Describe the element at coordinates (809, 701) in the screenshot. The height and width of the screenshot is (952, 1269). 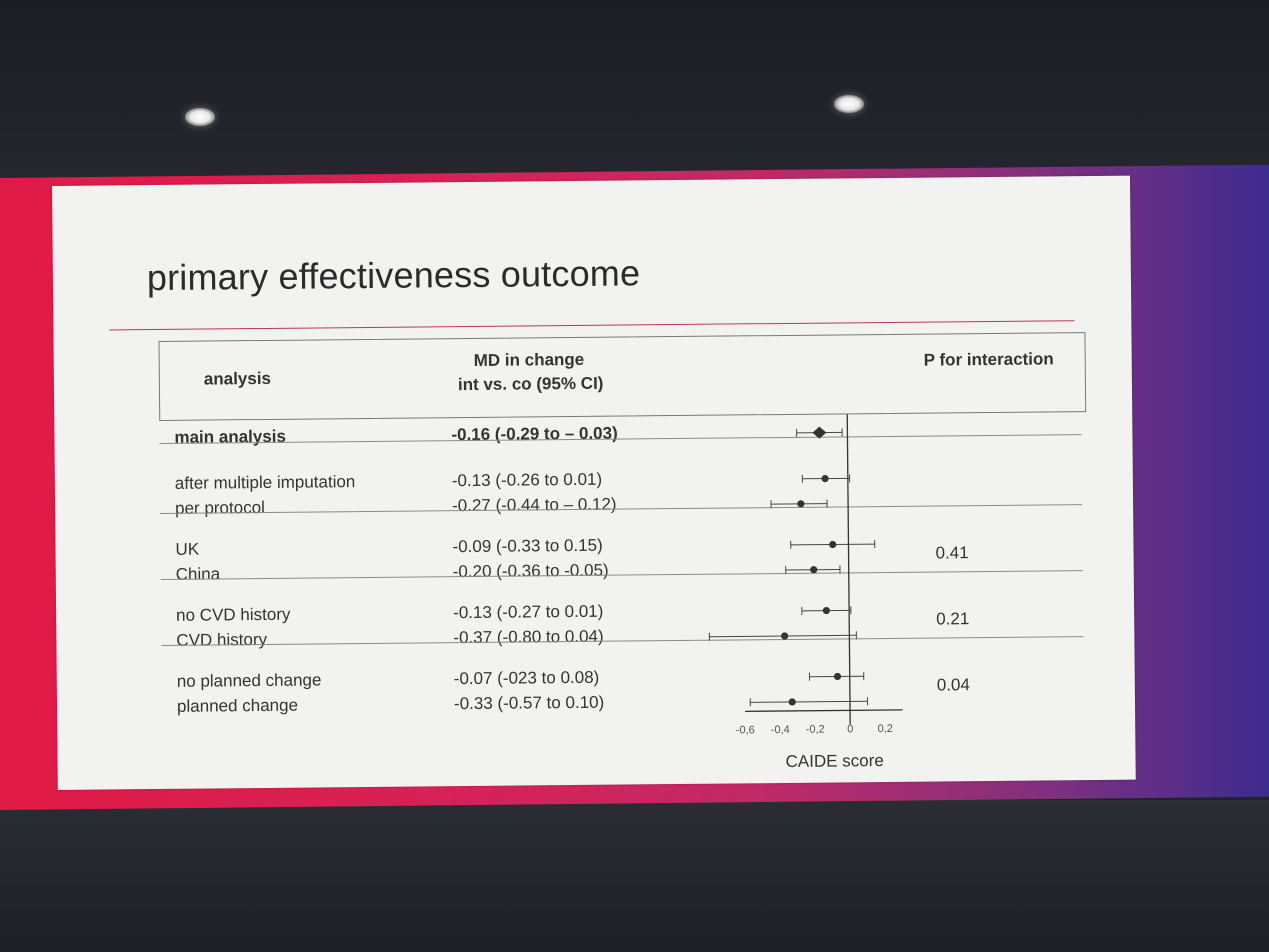
I see `ci-whisker` at that location.